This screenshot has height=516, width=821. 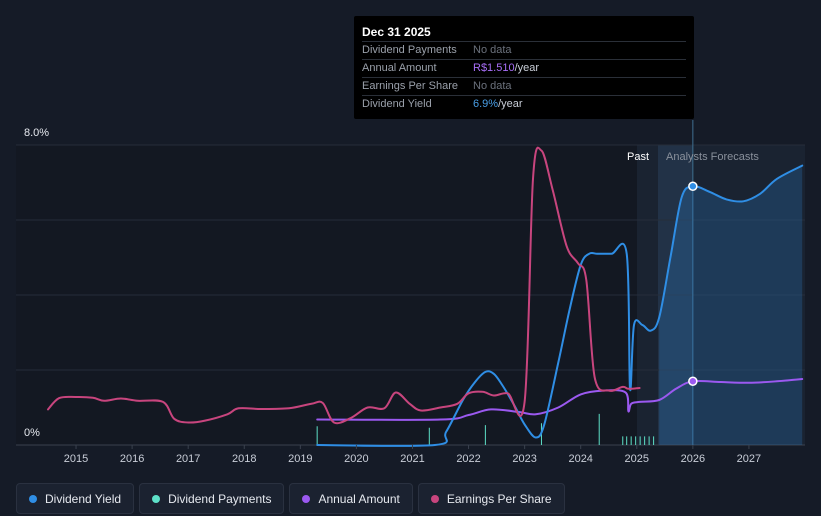 What do you see at coordinates (76, 459) in the screenshot?
I see `x-tick-label: 2015` at bounding box center [76, 459].